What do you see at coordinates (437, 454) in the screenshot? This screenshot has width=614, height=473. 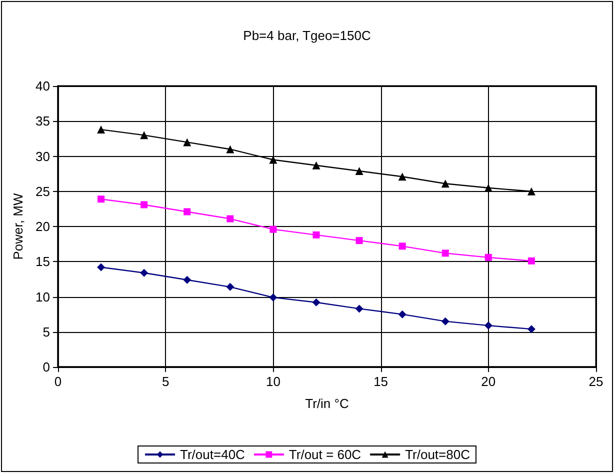 I see `legend-label: Tr/out=80C` at bounding box center [437, 454].